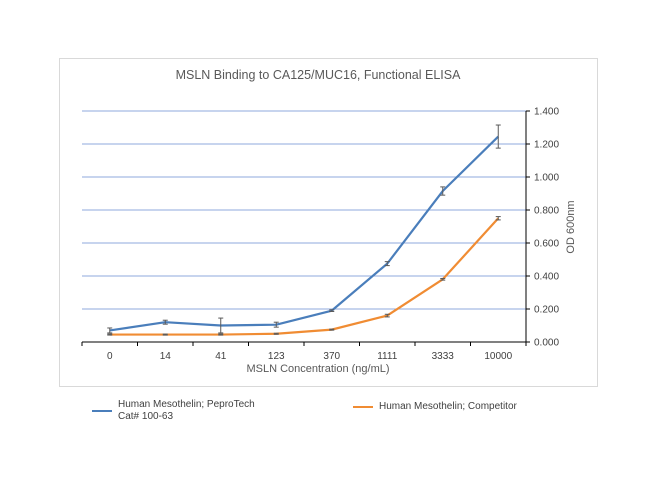 This screenshot has height=502, width=650. Describe the element at coordinates (546, 310) in the screenshot. I see `y-tick-label-1: 0.200` at that location.